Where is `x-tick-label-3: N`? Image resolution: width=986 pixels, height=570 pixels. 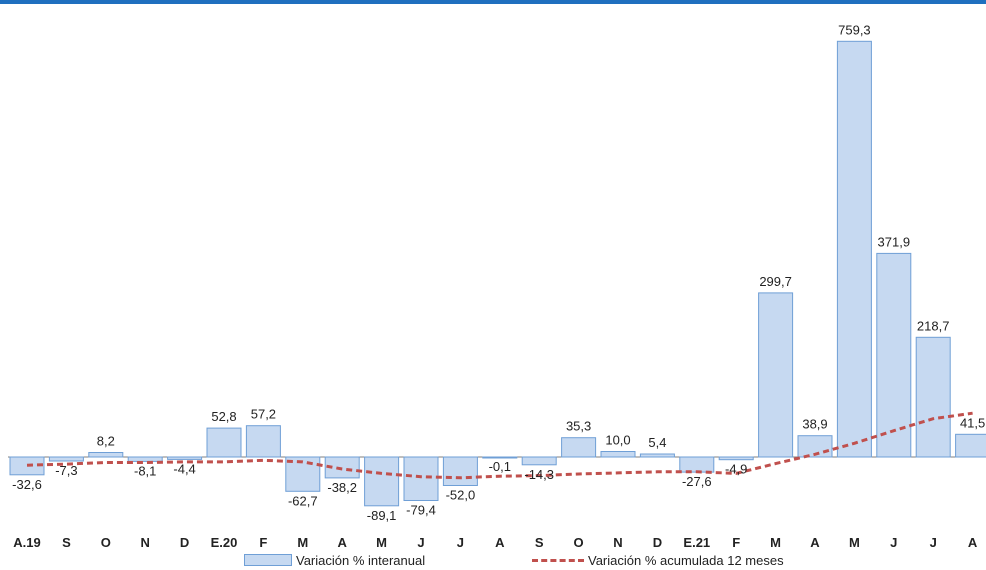 x-tick-label-3: N is located at coordinates (145, 542).